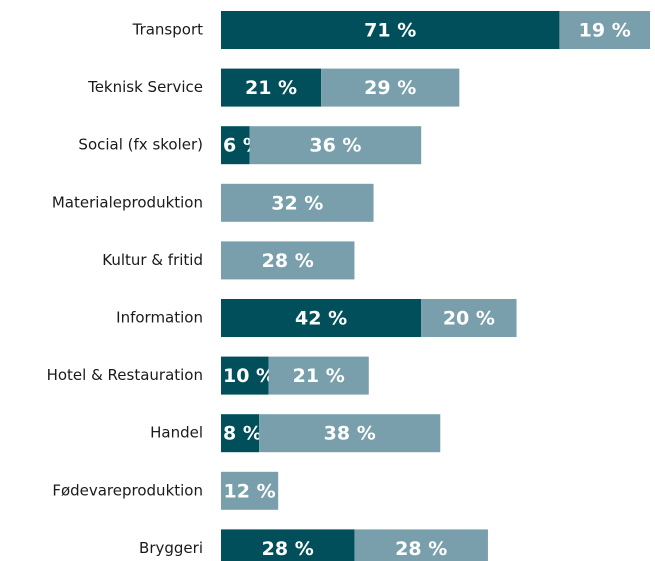  I want to click on value-label: 42 %, so click(321, 319).